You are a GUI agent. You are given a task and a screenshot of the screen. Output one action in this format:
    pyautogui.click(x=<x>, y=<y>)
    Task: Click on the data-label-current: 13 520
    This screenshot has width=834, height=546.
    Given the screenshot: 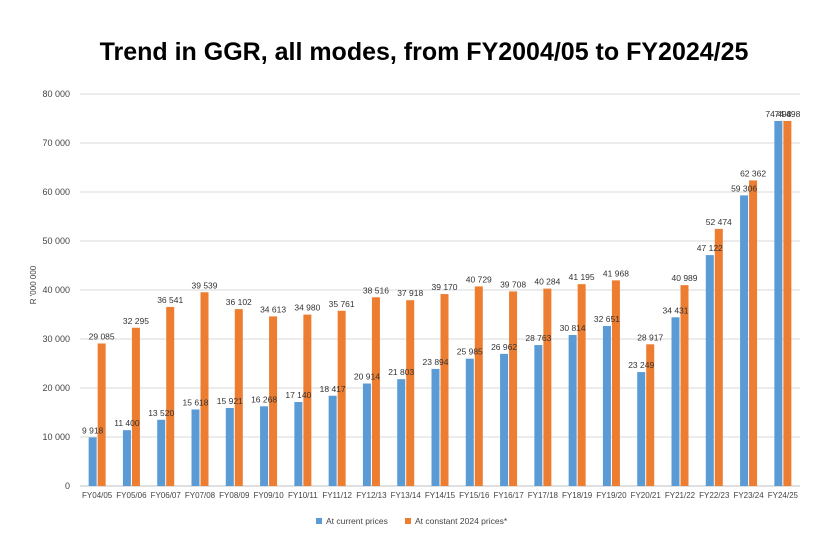 What is the action you would take?
    pyautogui.click(x=161, y=413)
    